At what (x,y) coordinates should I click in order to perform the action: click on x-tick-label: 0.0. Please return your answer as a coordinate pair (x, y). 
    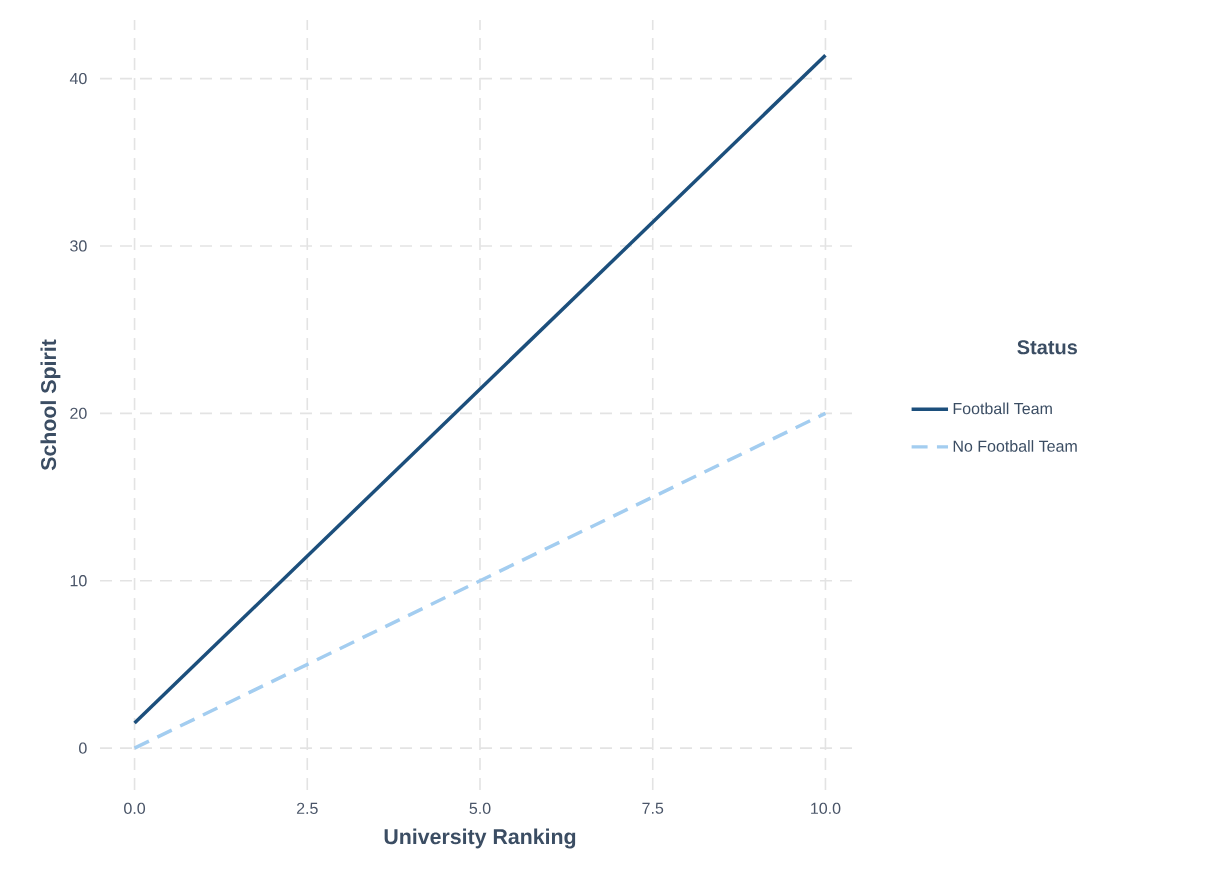
    Looking at the image, I should click on (135, 808).